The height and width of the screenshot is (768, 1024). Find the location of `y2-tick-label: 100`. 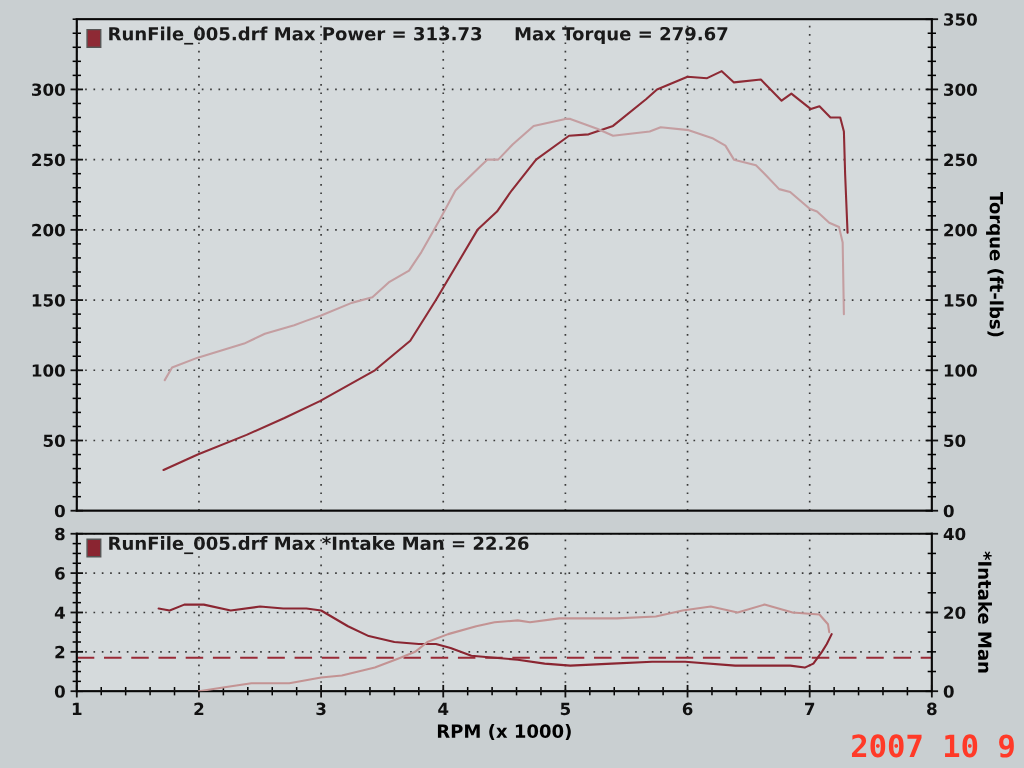

y2-tick-label: 100 is located at coordinates (960, 370).